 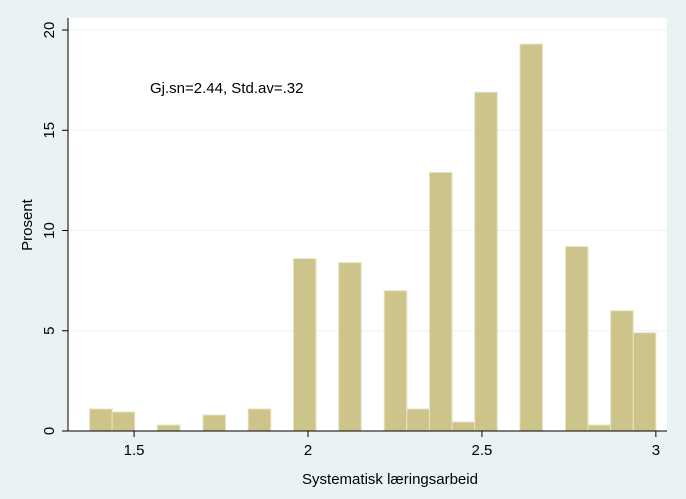 I want to click on x-tick-label: 3, so click(x=656, y=450).